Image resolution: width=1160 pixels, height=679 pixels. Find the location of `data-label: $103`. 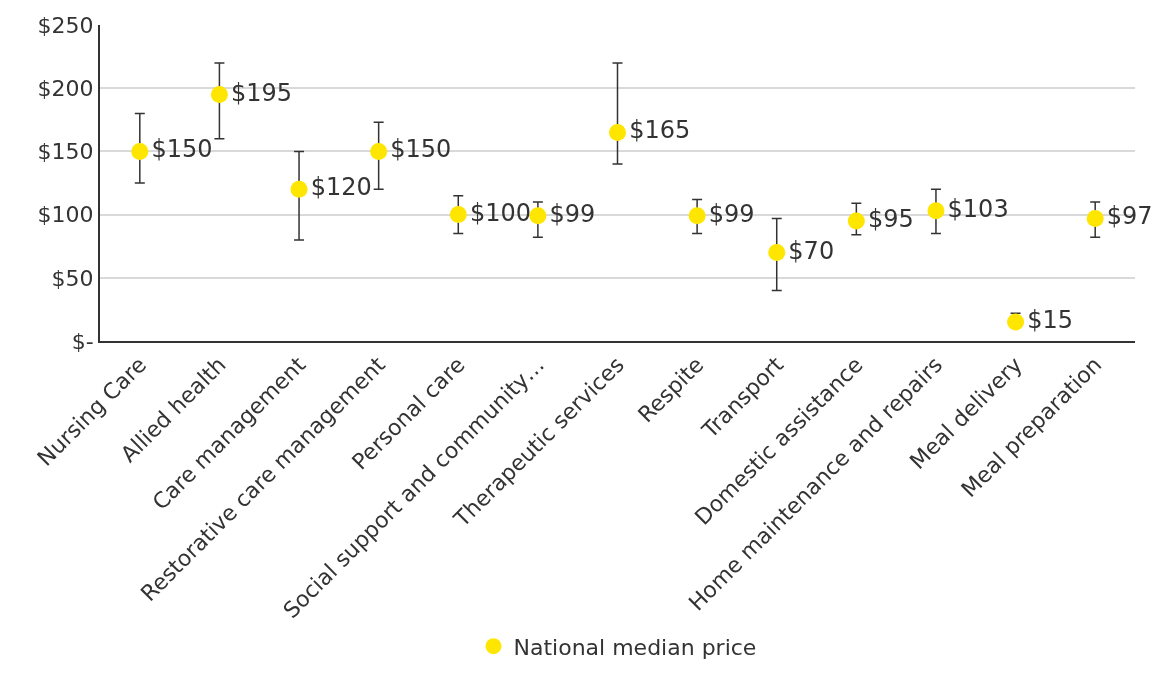

data-label: $103 is located at coordinates (978, 208).